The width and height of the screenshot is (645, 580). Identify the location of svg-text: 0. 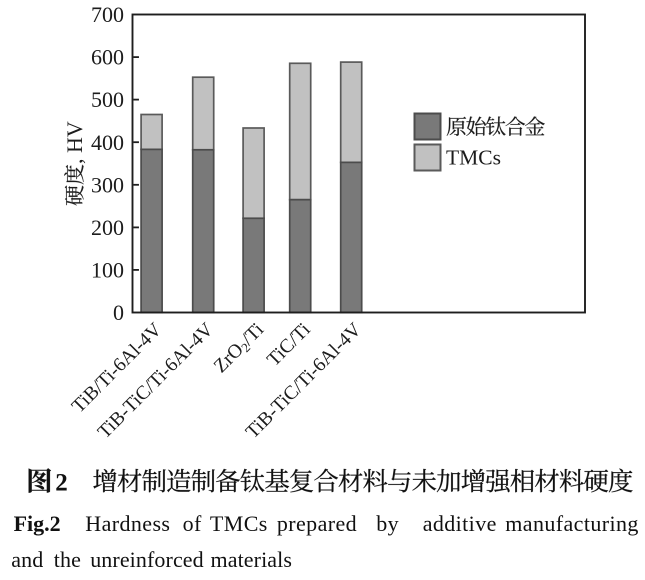
(118, 312).